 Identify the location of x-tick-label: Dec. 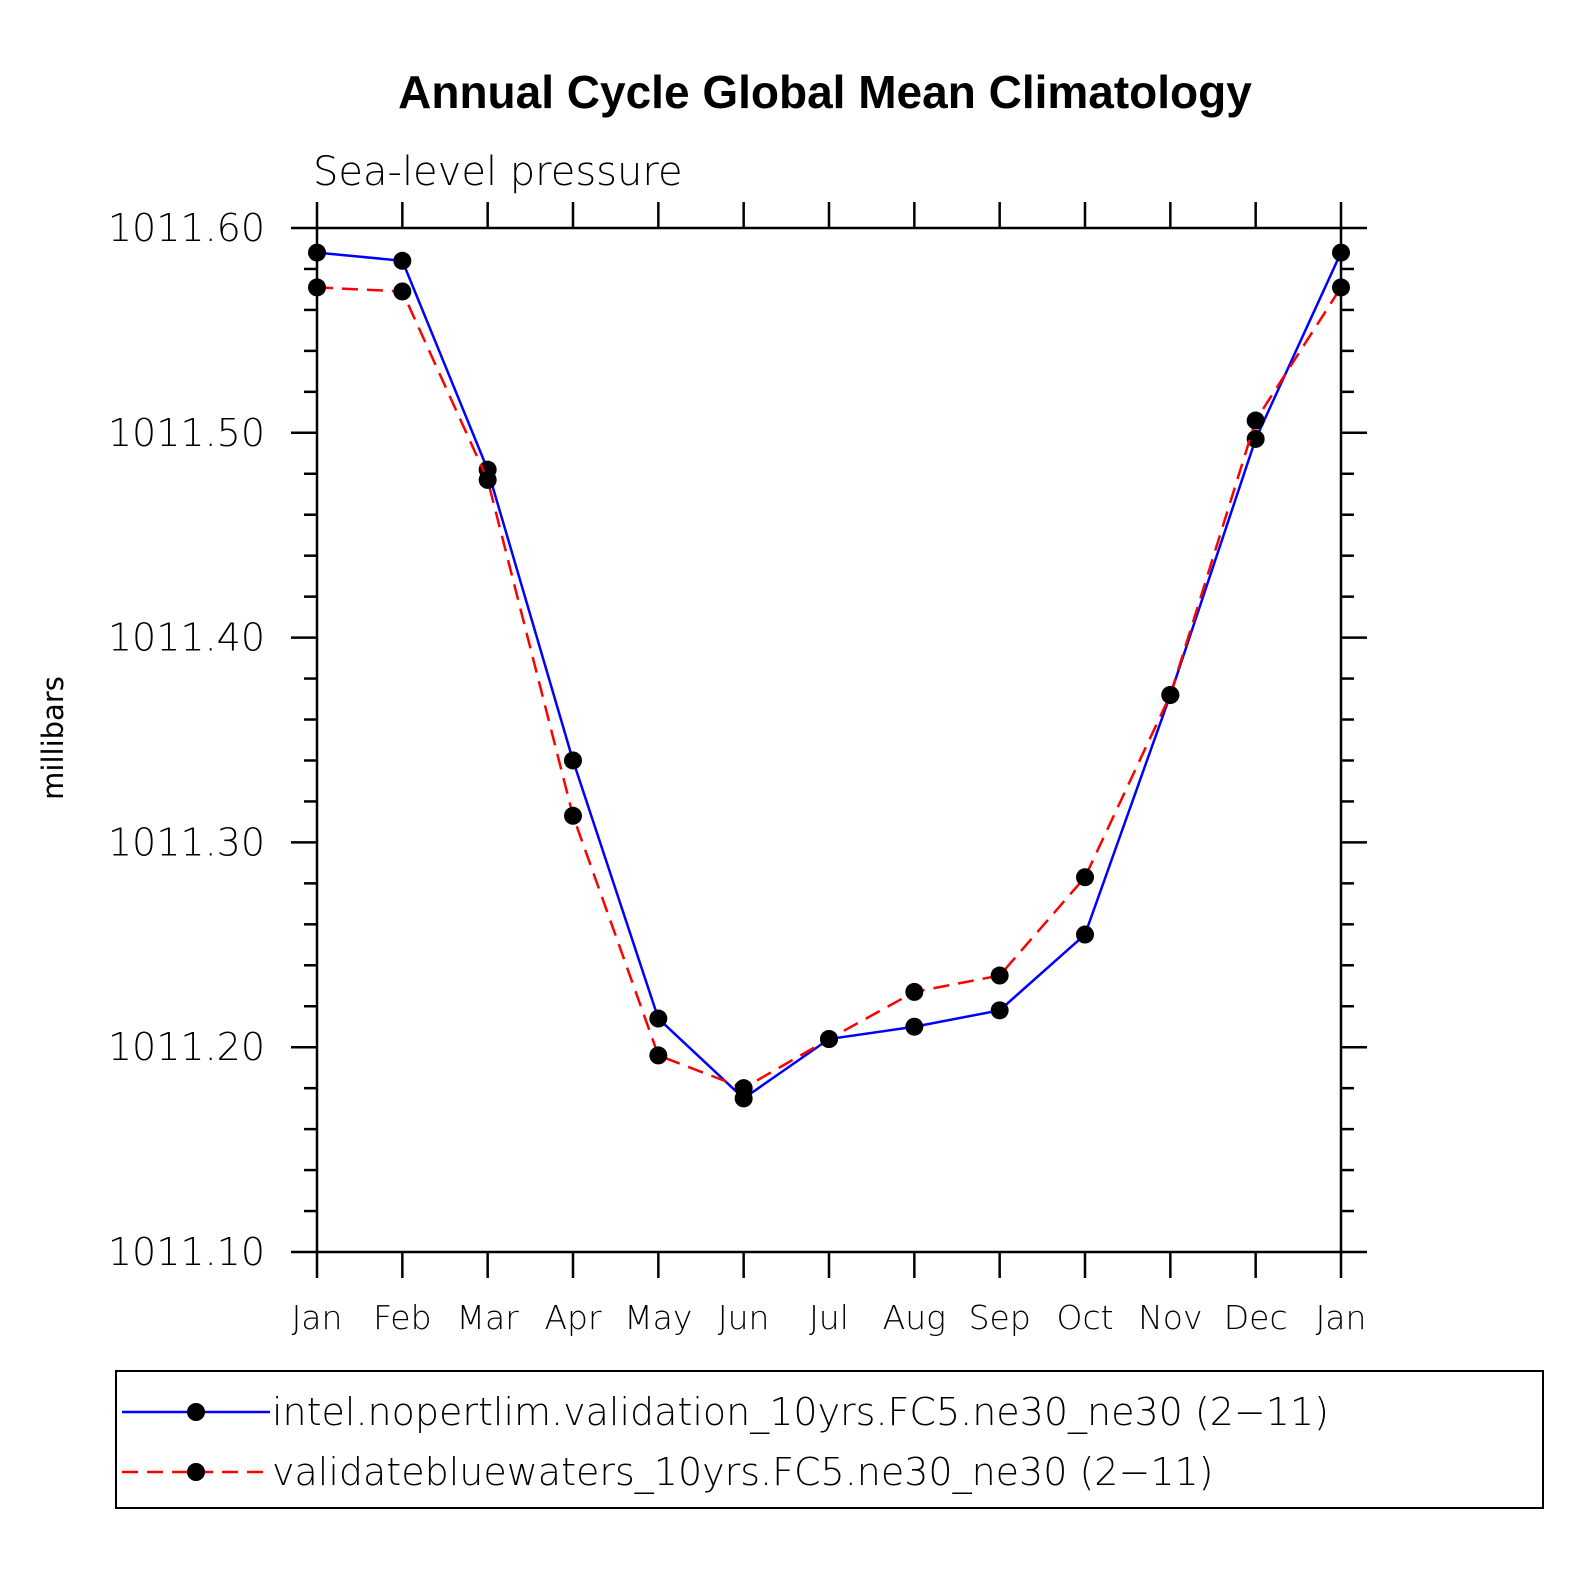
(1256, 1317).